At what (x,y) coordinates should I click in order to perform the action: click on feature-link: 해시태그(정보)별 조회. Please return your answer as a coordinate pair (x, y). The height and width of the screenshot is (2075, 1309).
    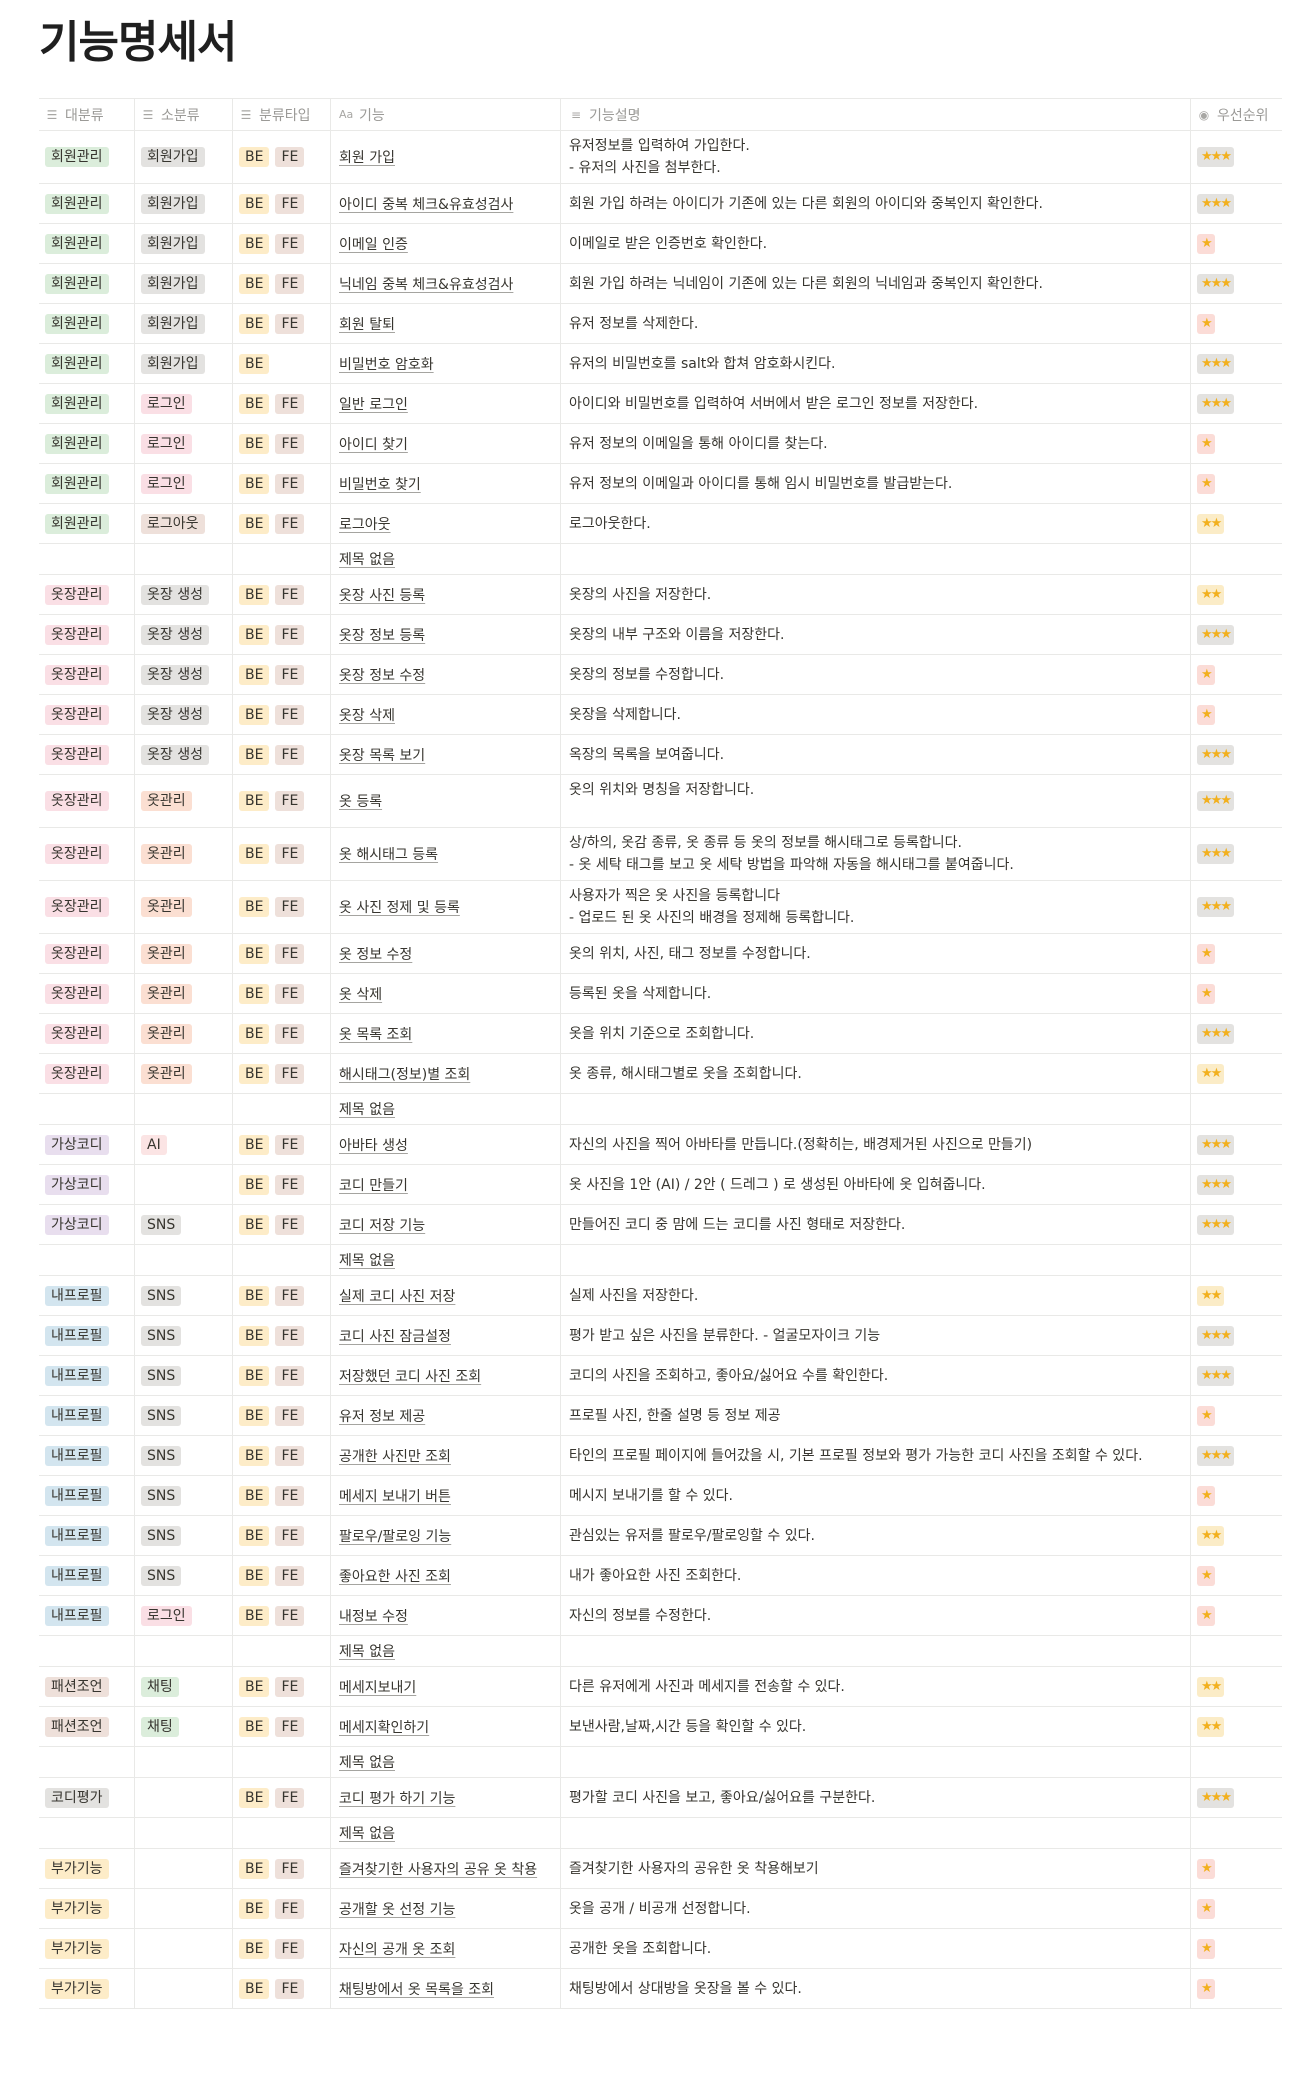
    Looking at the image, I should click on (405, 1074).